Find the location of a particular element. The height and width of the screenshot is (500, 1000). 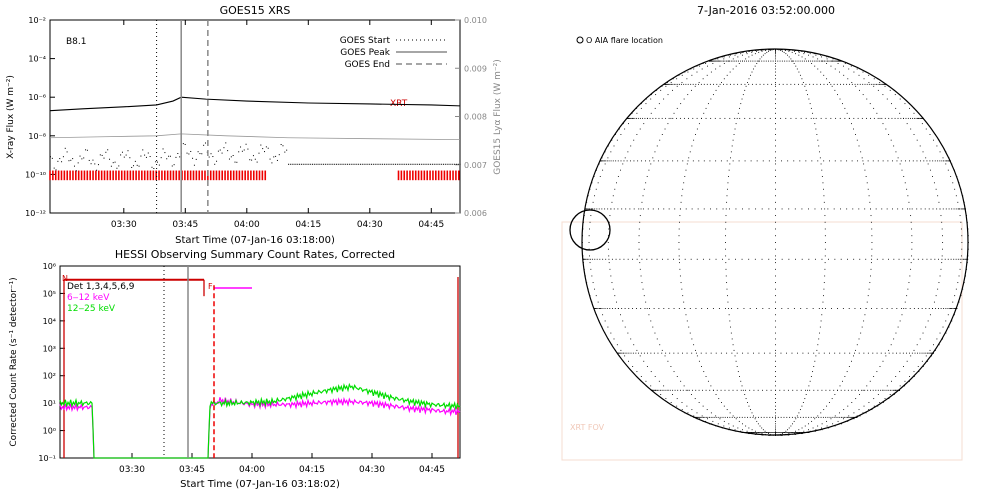

goes-xlabel: Start Time (07-Jan-16 03:18:00) is located at coordinates (255, 240).